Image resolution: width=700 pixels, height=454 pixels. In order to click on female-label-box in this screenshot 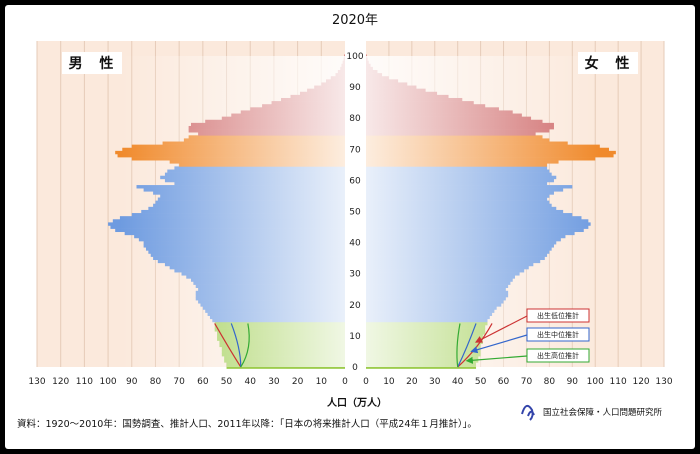, I will do `click(608, 63)`.